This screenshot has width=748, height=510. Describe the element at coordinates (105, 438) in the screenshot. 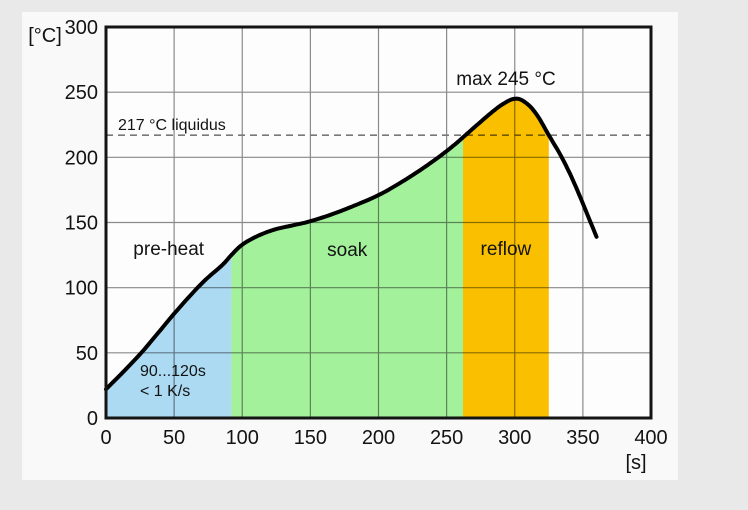

I see `x-tick-label: 0` at that location.